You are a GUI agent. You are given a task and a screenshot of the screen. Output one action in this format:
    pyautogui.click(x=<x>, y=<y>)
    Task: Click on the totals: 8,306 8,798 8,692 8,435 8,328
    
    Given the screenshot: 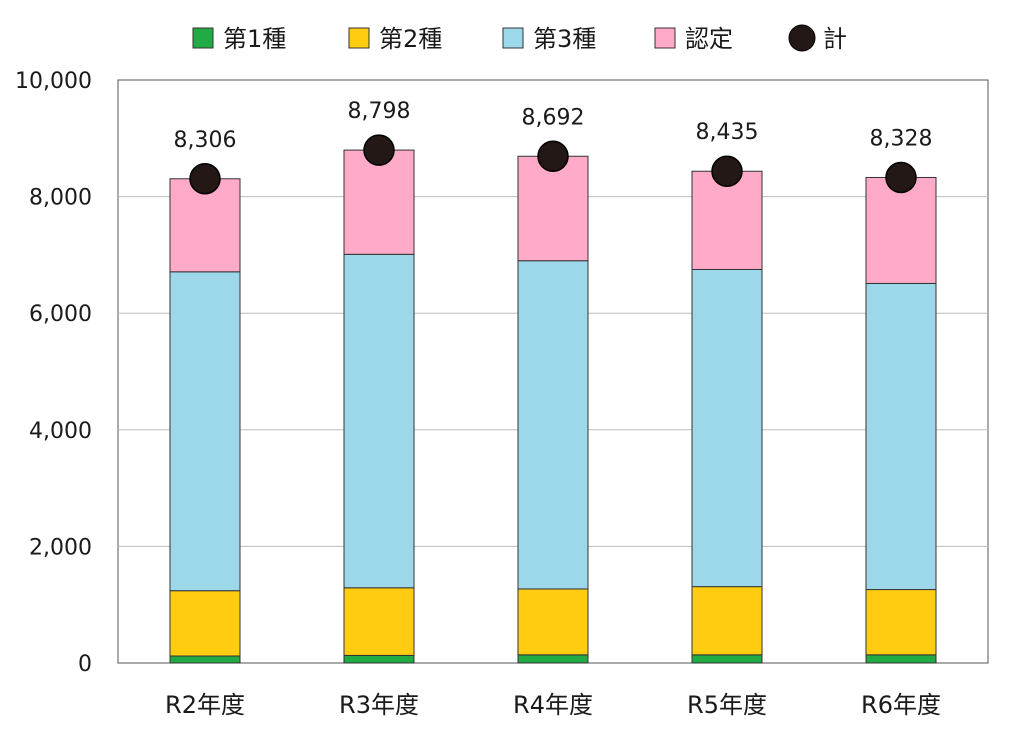 What is the action you would take?
    pyautogui.click(x=553, y=147)
    